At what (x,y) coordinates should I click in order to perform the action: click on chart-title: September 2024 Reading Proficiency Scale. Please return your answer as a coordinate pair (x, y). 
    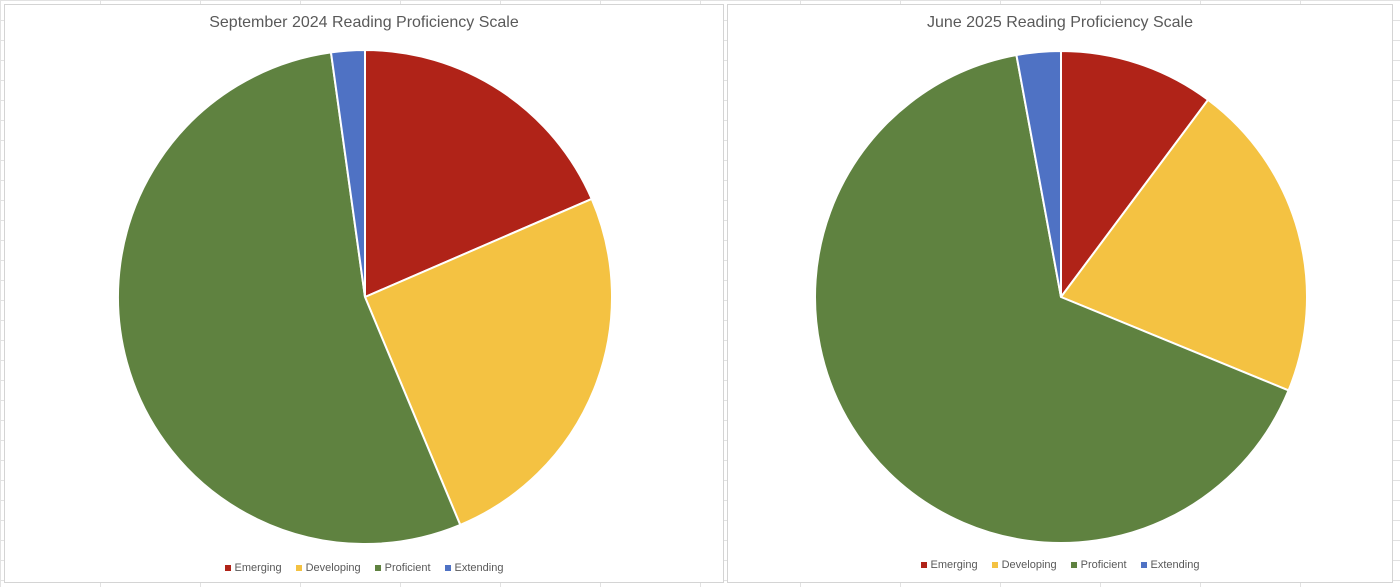
    Looking at the image, I should click on (364, 22).